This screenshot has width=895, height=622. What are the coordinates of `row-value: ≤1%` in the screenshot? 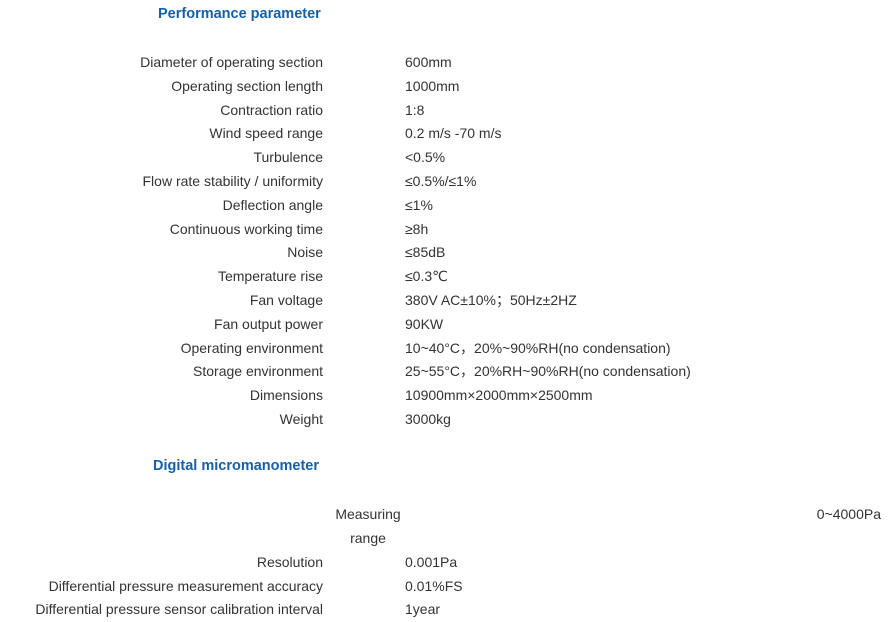 It's located at (419, 204).